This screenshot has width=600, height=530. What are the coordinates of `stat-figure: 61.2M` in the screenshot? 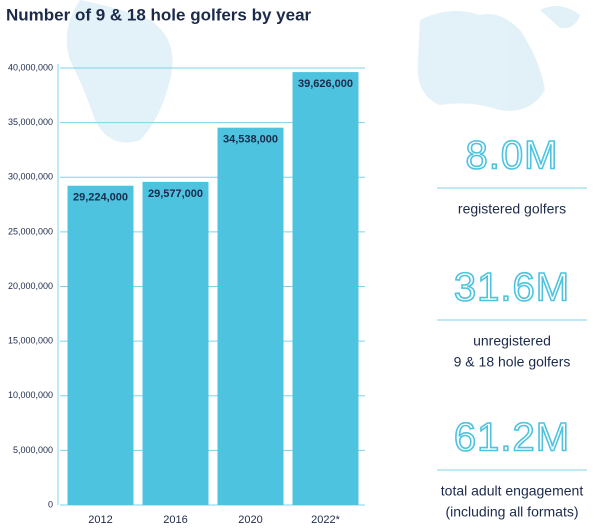 It's located at (512, 438).